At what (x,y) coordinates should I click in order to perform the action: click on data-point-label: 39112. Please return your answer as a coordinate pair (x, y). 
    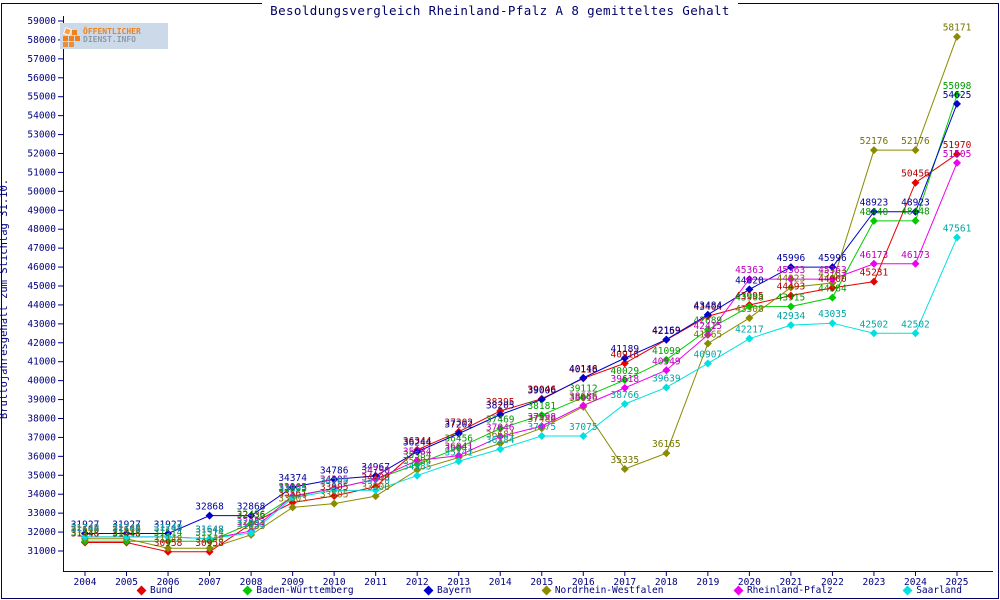
    Looking at the image, I should click on (583, 388).